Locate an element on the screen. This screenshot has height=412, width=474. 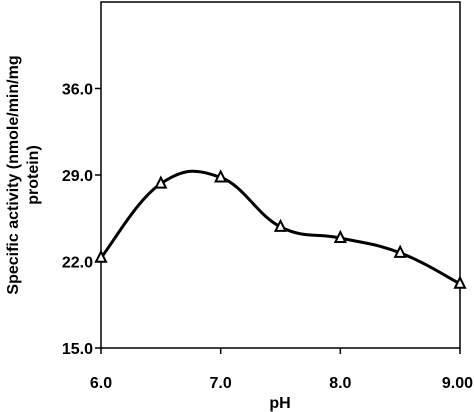
y-tick-label: 22.0 is located at coordinates (77, 263).